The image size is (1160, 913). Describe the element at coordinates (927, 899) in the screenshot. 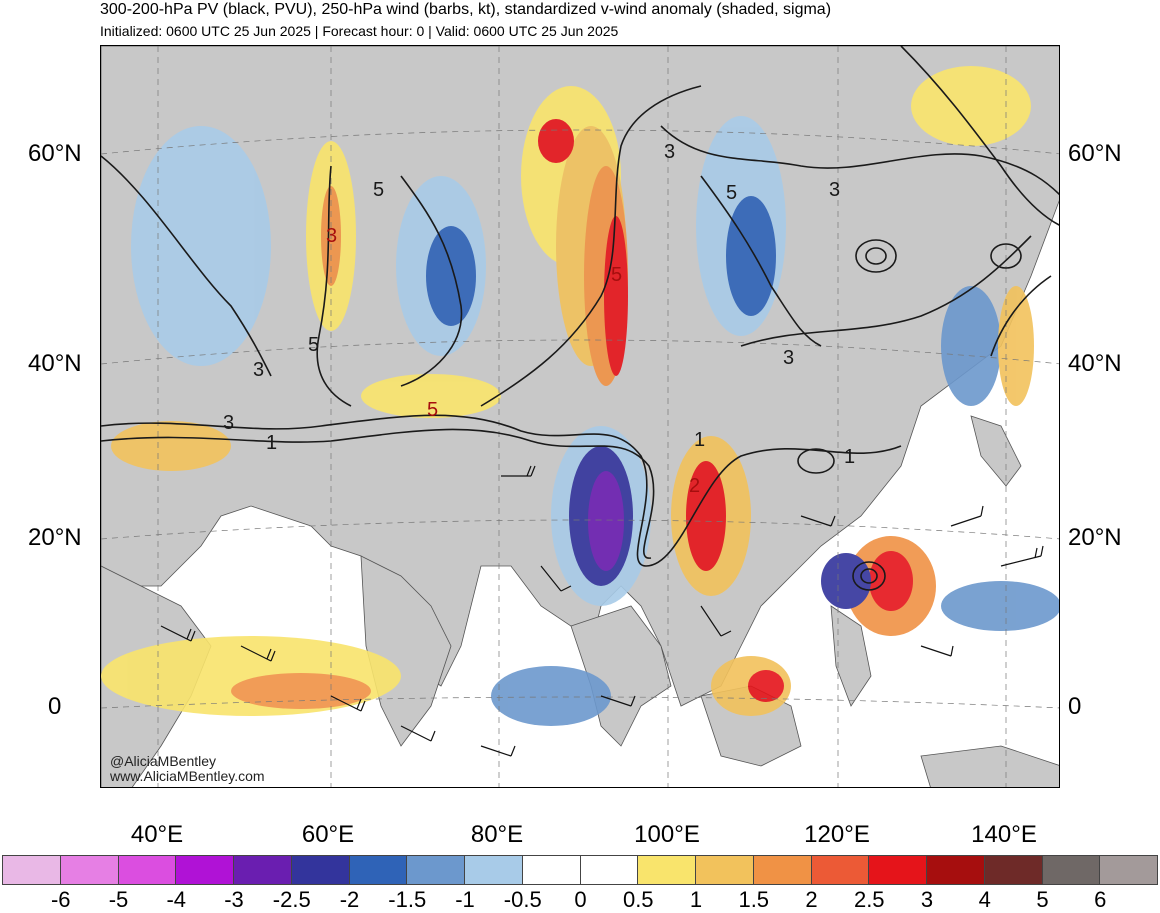

I see `colorbar-label: 3` at that location.